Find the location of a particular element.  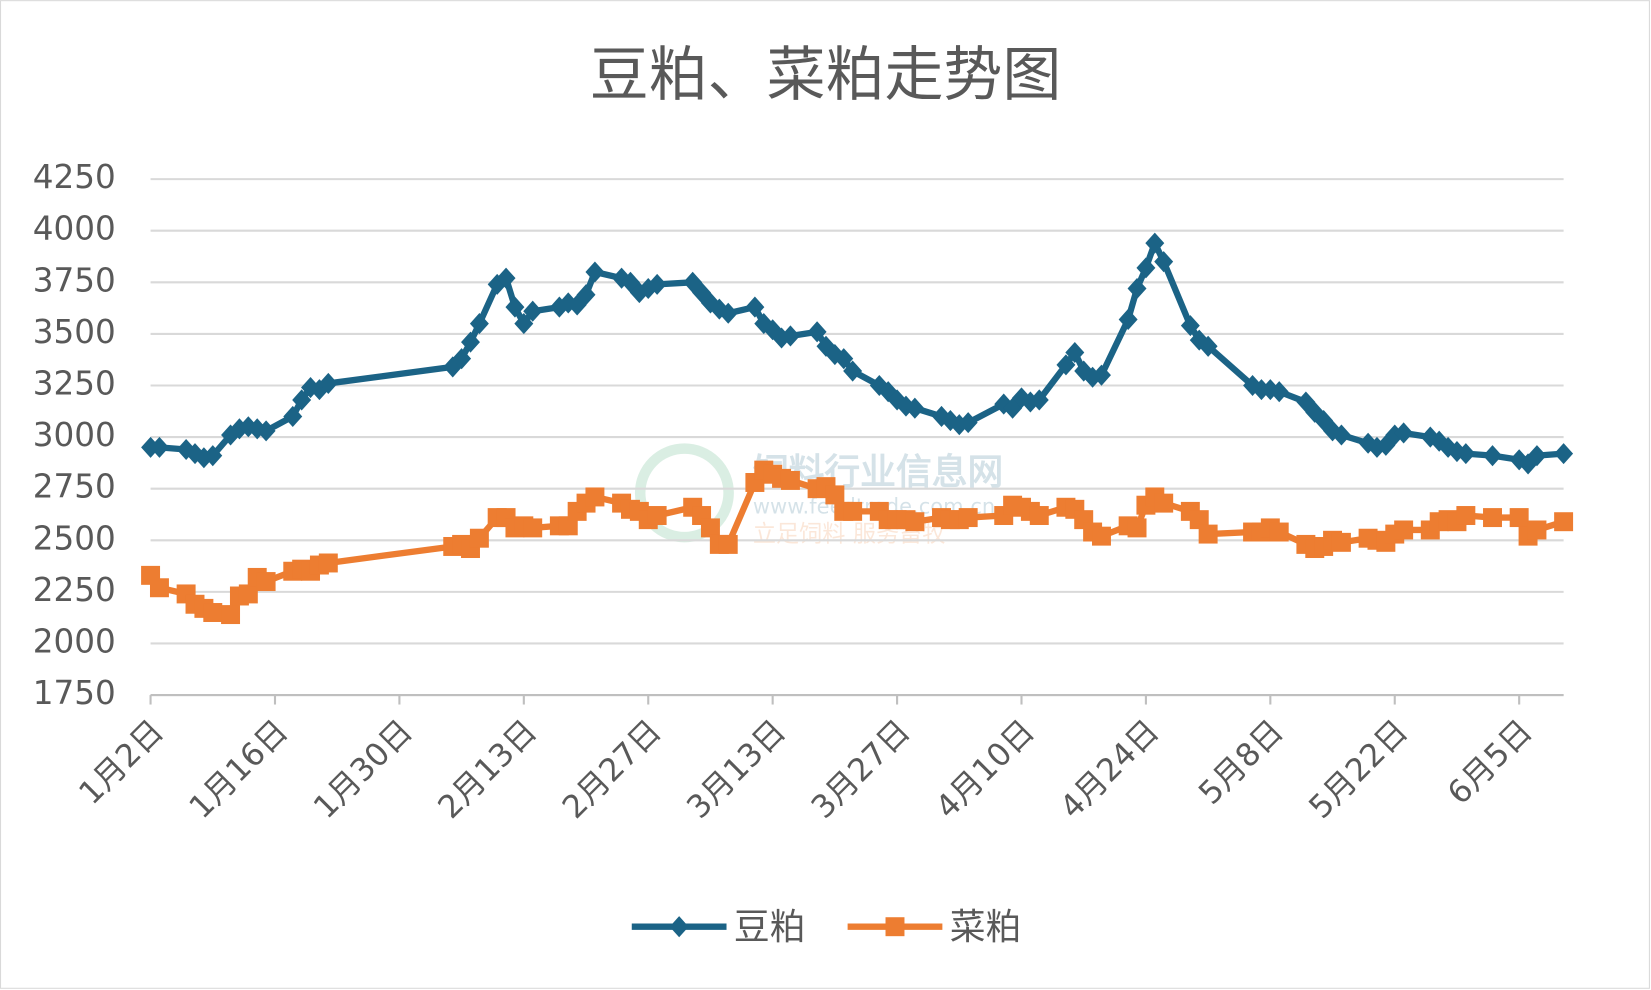

chart-title: 豆粕、菜粕走势图 is located at coordinates (826, 74).